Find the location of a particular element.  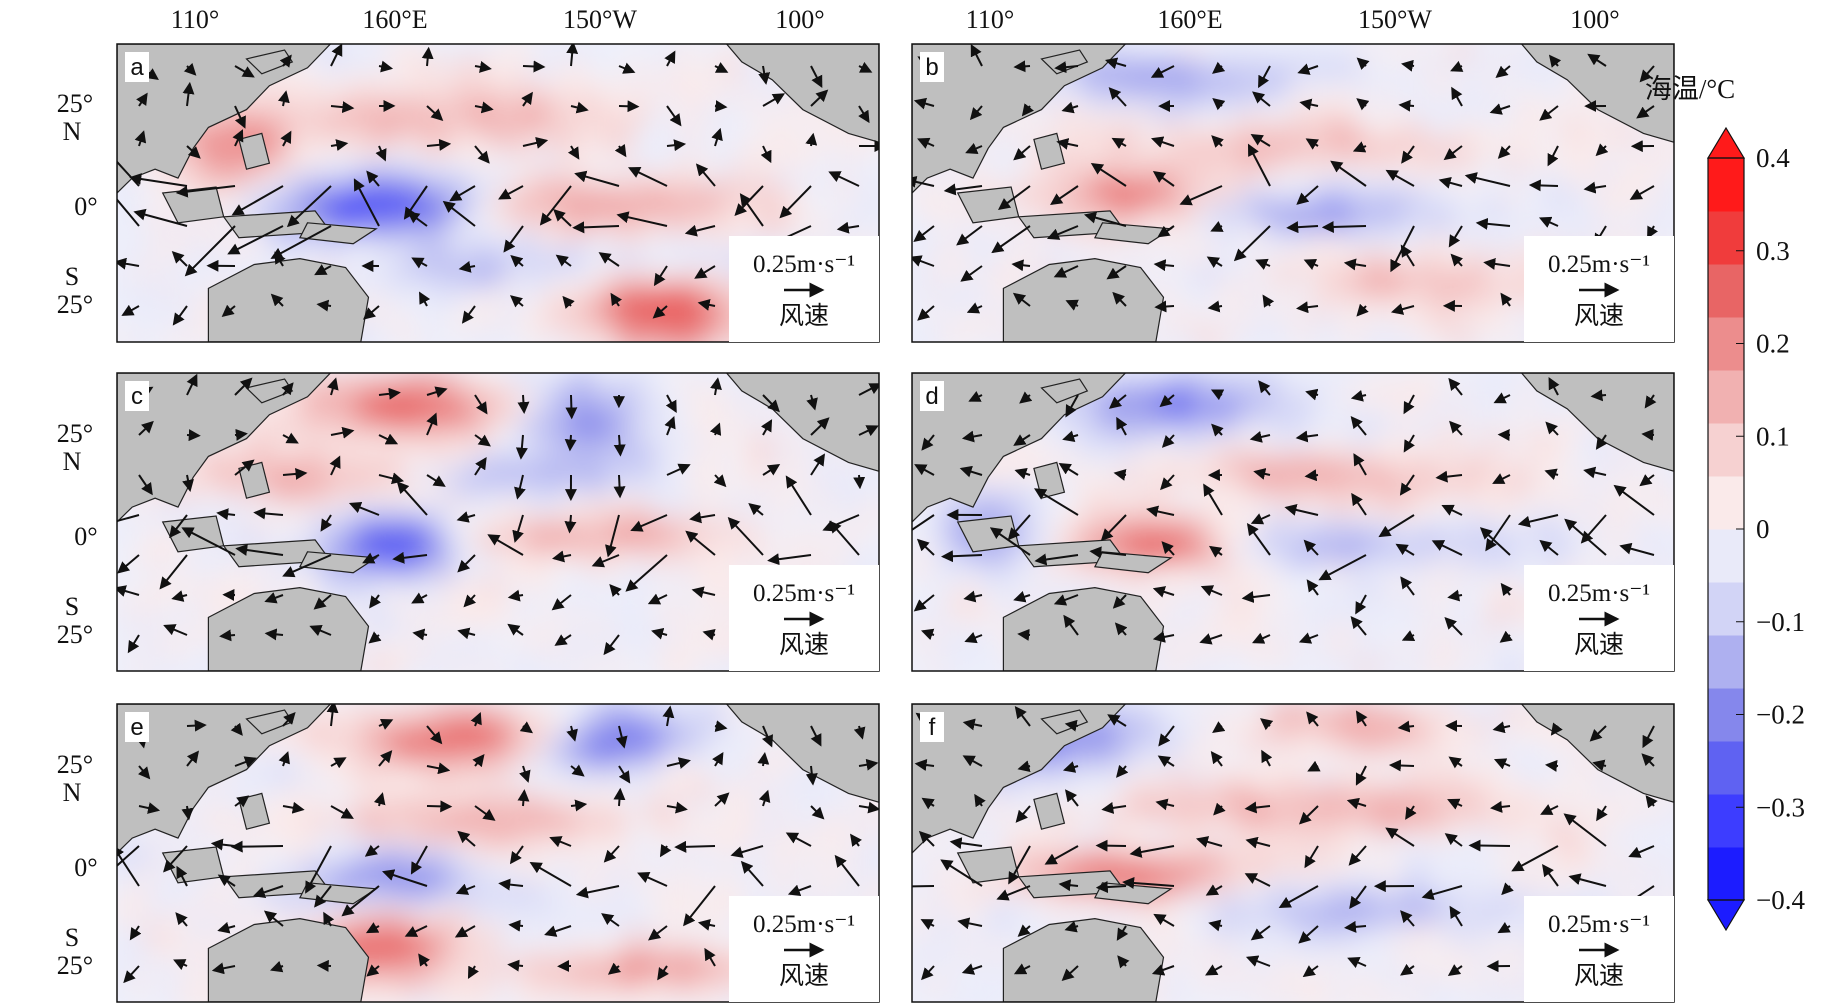

colorbar-box is located at coordinates (1726, 185).